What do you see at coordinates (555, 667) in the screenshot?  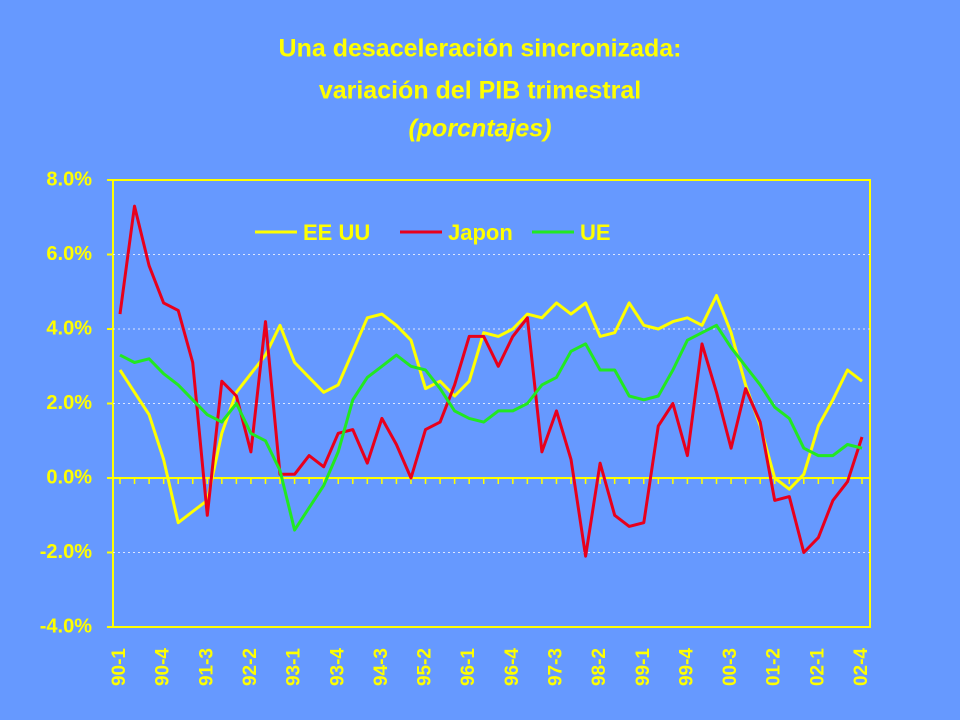 I see `x-tick-label: 97-3` at bounding box center [555, 667].